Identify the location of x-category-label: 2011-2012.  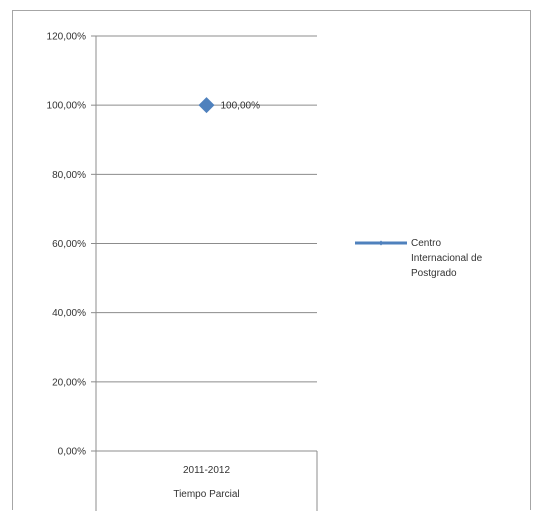
(207, 470).